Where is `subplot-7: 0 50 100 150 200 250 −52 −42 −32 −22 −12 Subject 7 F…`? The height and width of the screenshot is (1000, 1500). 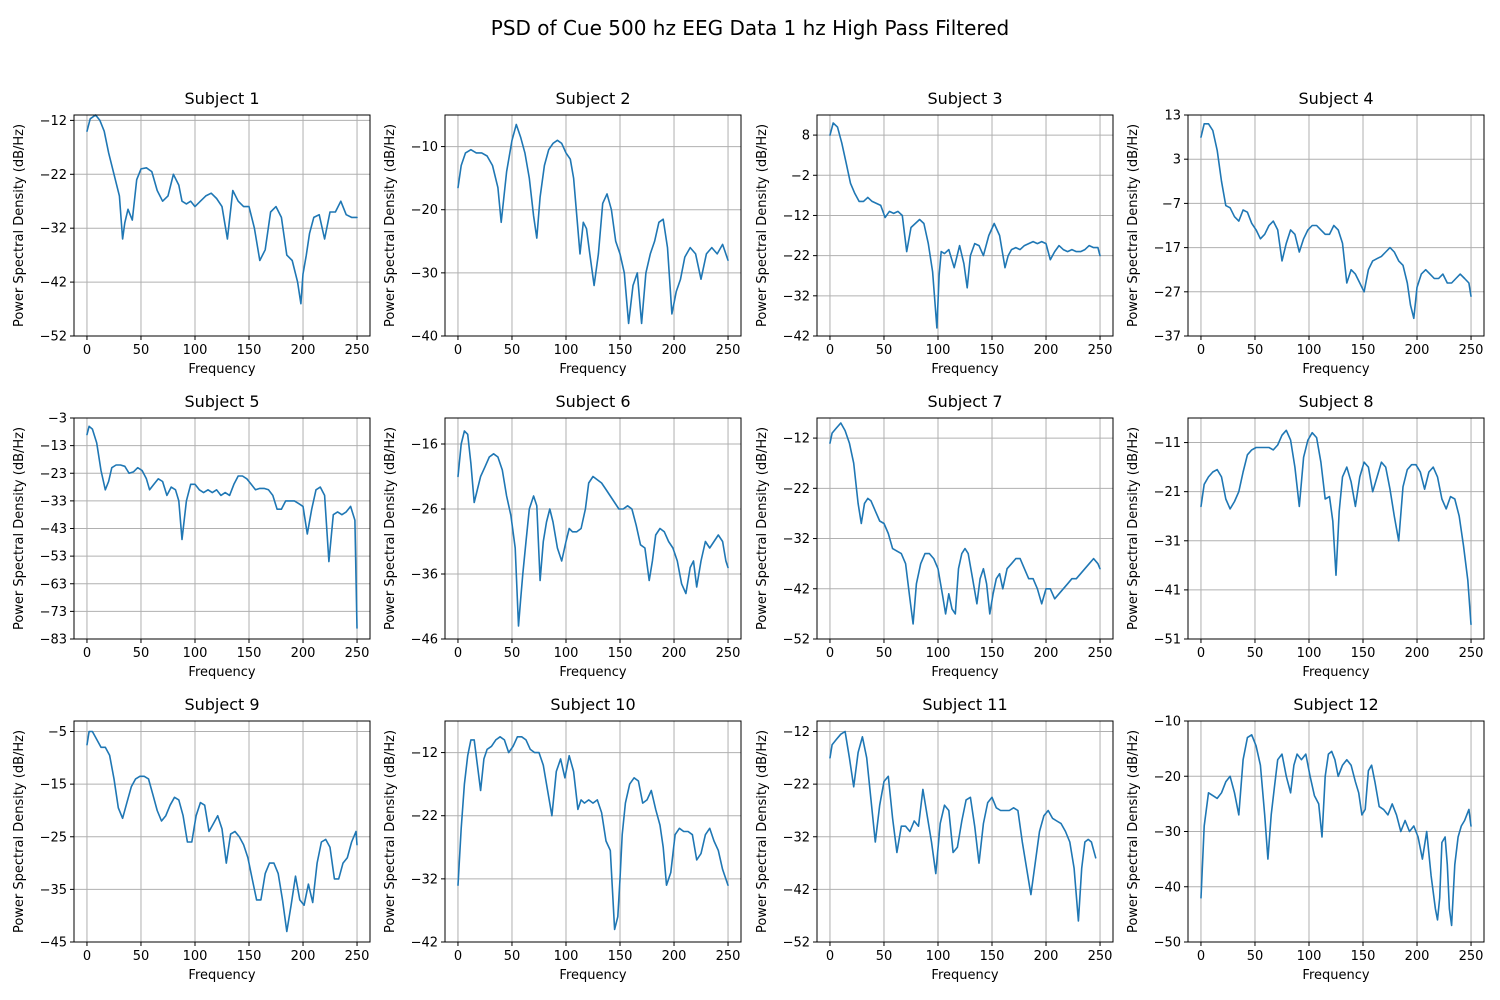 subplot-7: 0 50 100 150 200 250 −52 −42 −32 −22 −12 Subject 7 F… is located at coordinates (934, 536).